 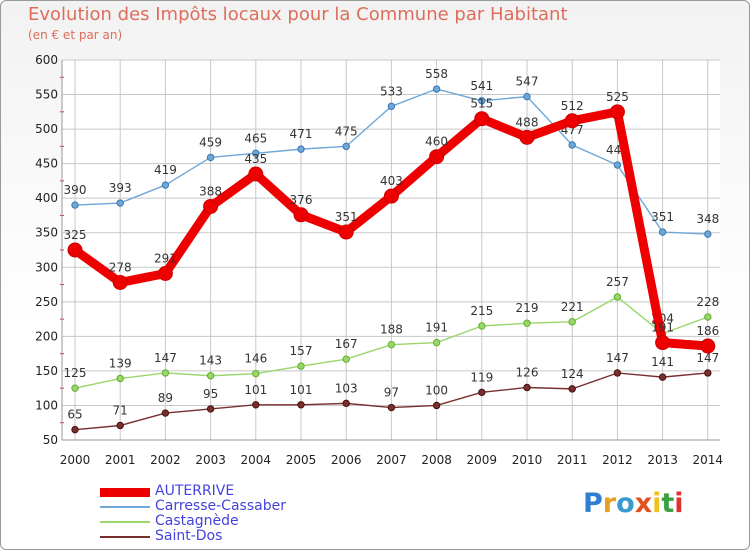 I want to click on data-label-castagn-de: 221, so click(x=572, y=307).